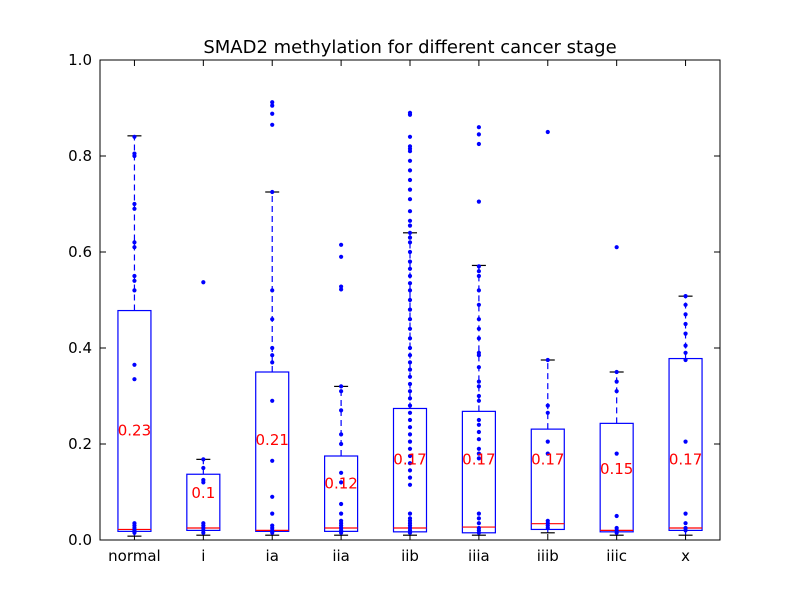 This screenshot has height=604, width=800. Describe the element at coordinates (548, 556) in the screenshot. I see `x-tick-label: iiib` at that location.